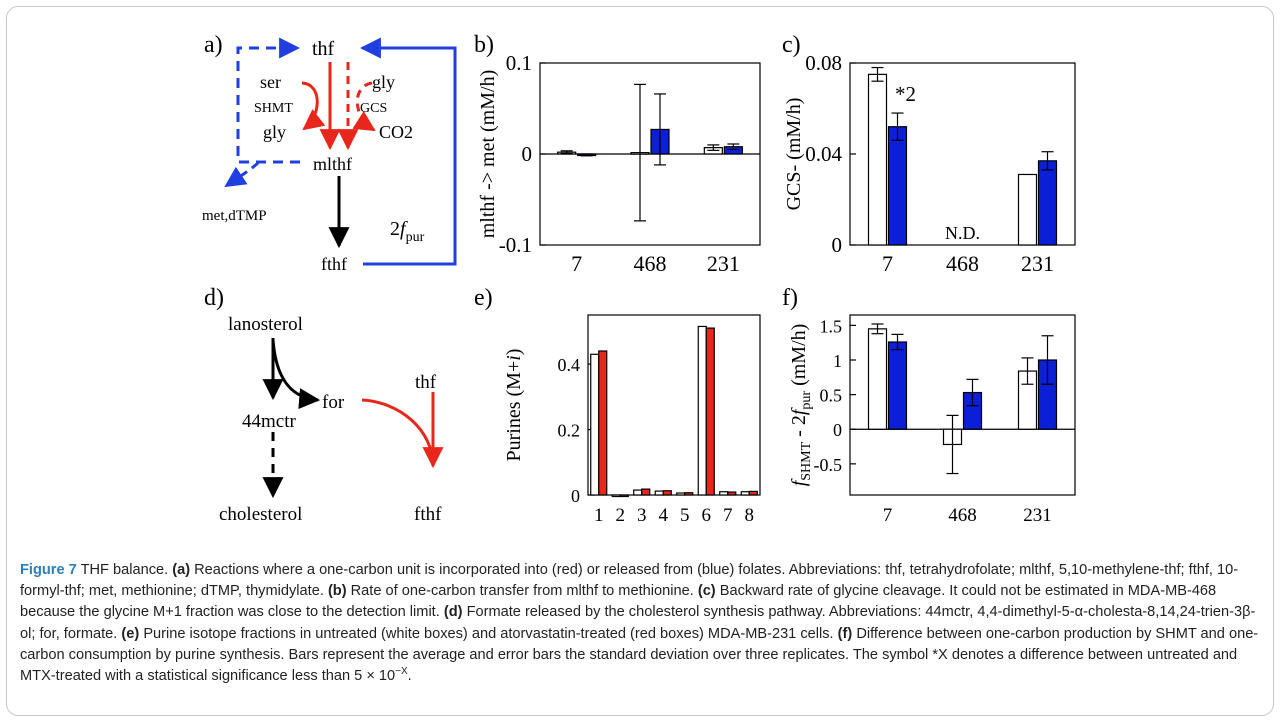 Image resolution: width=1282 pixels, height=722 pixels. What do you see at coordinates (828, 465) in the screenshot?
I see `y-tick-label-f: -0.5` at bounding box center [828, 465].